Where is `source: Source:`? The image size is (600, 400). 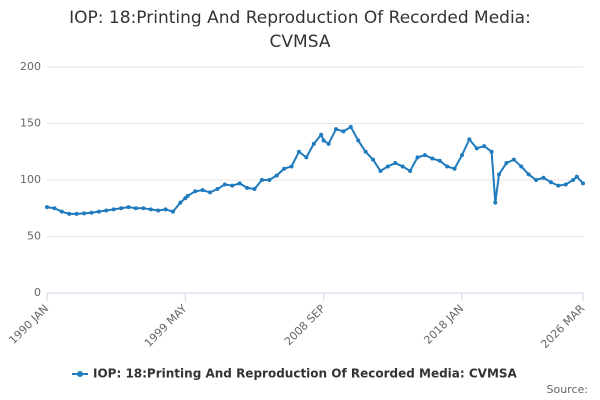 source: Source: is located at coordinates (568, 389).